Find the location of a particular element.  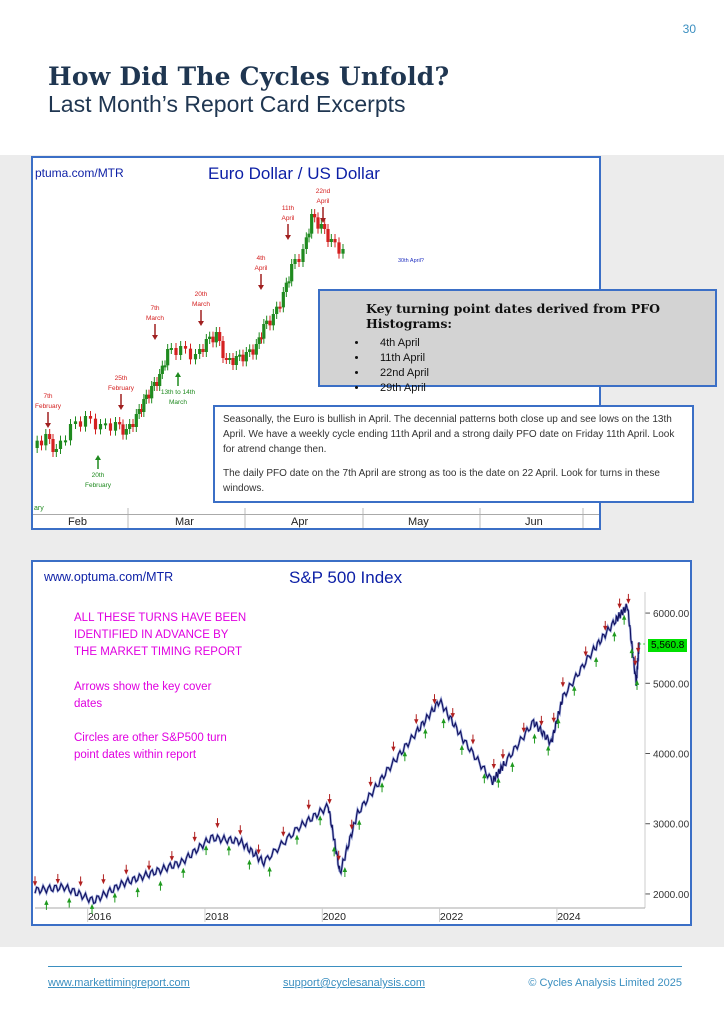

footer-email-link: support@cyclesanalysis.com is located at coordinates (354, 983).